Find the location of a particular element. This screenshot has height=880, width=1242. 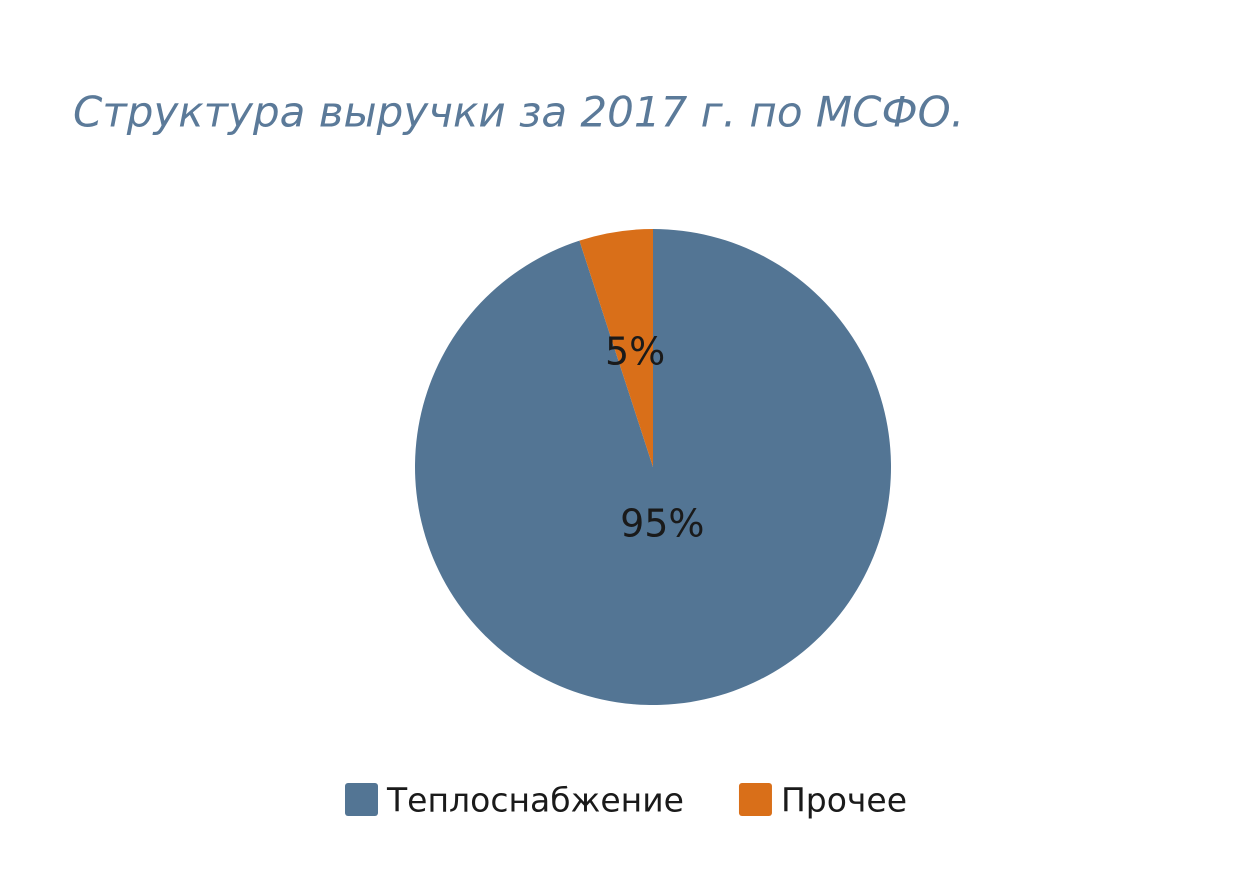

pie-slice is located at coordinates (616, 348).